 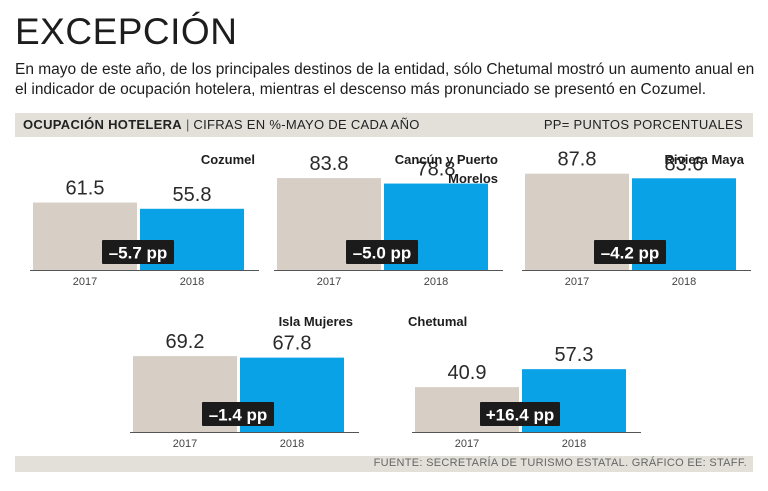 What do you see at coordinates (192, 195) in the screenshot?
I see `value-label-2018: 55.8` at bounding box center [192, 195].